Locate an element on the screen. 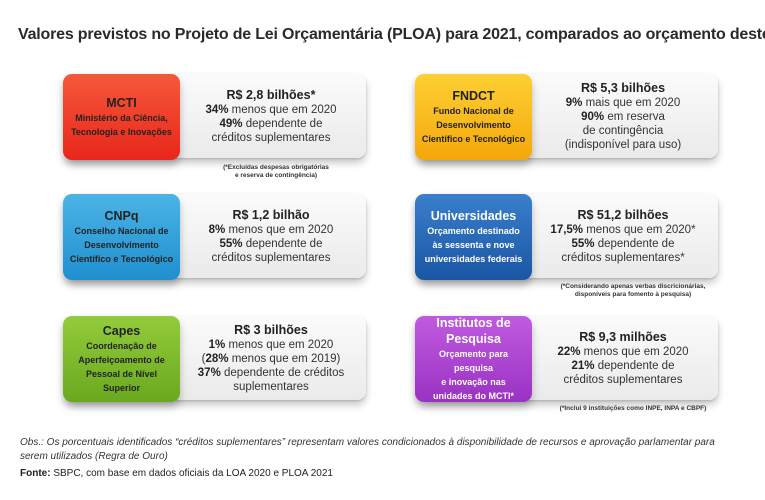 The width and height of the screenshot is (765, 500). card-cnpq-line-2: 55% dependente de is located at coordinates (271, 243).